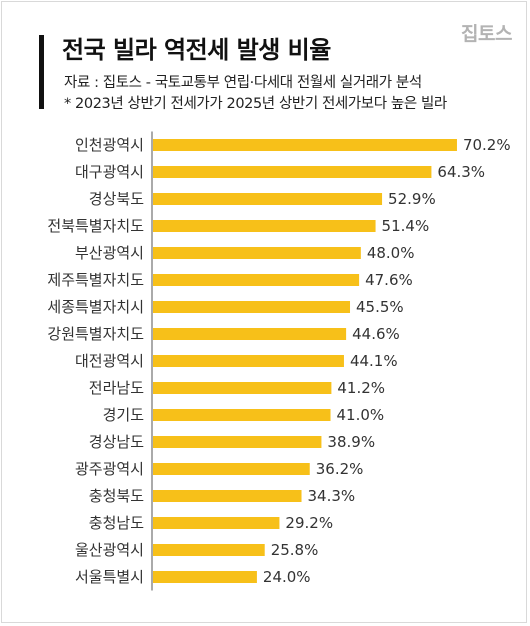 The image size is (530, 626). I want to click on category-label: 울산광역시, so click(109, 550).